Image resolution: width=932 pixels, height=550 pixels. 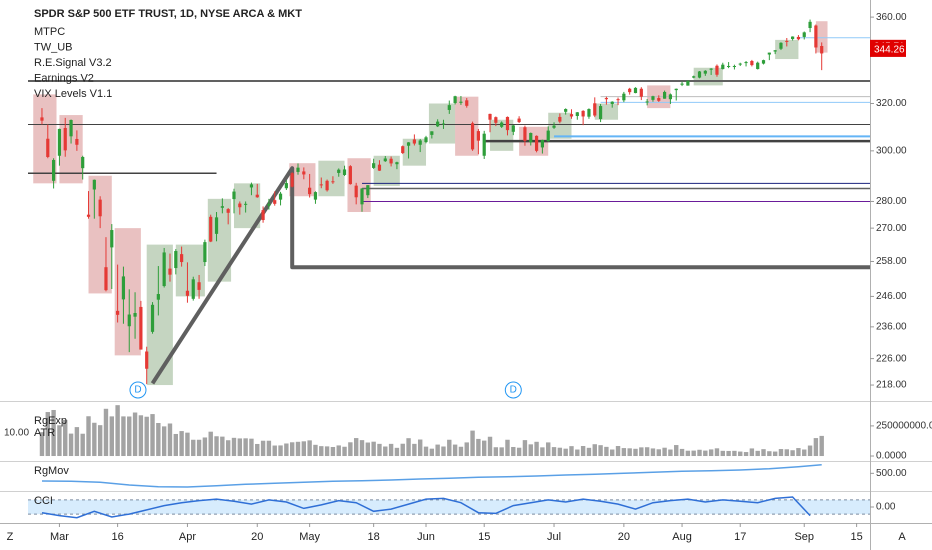 What do you see at coordinates (891, 103) in the screenshot?
I see `y-tick-label: 320.00` at bounding box center [891, 103].